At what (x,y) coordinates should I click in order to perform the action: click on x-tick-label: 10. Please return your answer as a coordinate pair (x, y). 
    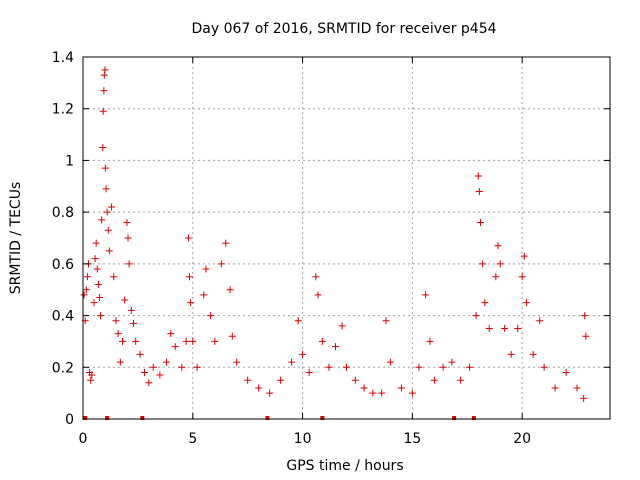
    Looking at the image, I should click on (303, 439).